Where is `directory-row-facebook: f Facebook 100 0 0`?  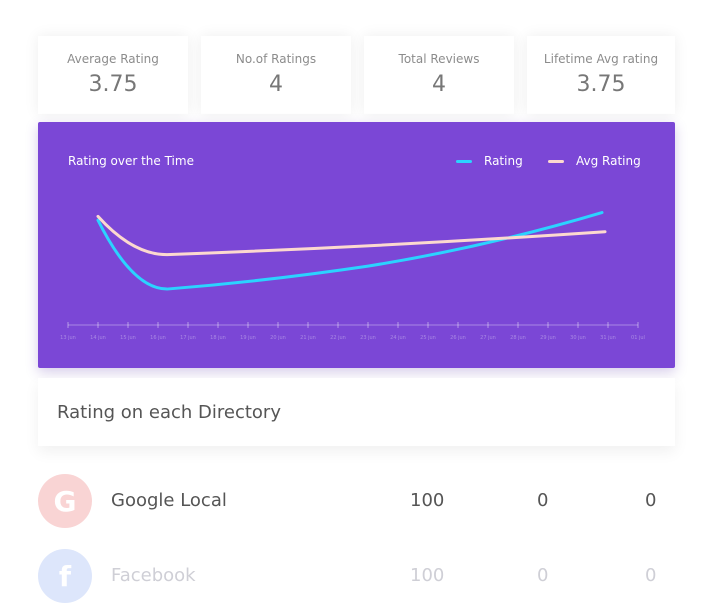 directory-row-facebook: f Facebook 100 0 0 is located at coordinates (356, 576).